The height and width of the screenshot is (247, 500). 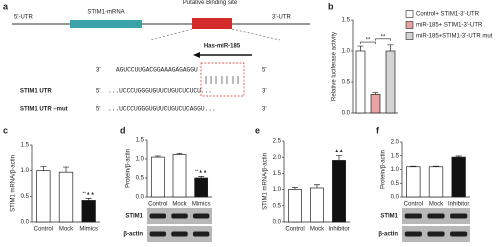 What do you see at coordinates (338, 230) in the screenshot?
I see `x-tick-label: Inhibitor` at bounding box center [338, 230].